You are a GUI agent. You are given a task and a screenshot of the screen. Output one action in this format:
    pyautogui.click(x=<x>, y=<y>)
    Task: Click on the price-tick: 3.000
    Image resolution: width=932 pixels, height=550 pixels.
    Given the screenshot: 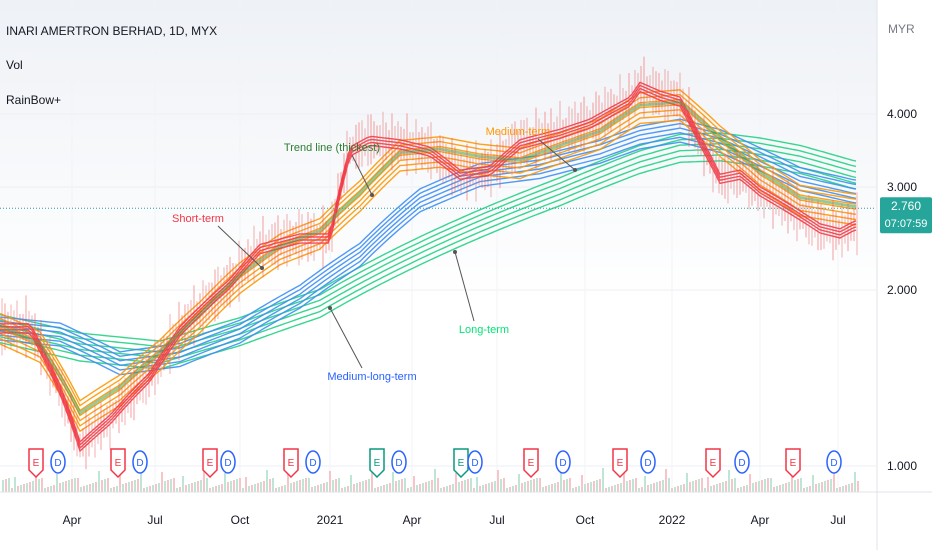 What is the action you would take?
    pyautogui.click(x=902, y=187)
    